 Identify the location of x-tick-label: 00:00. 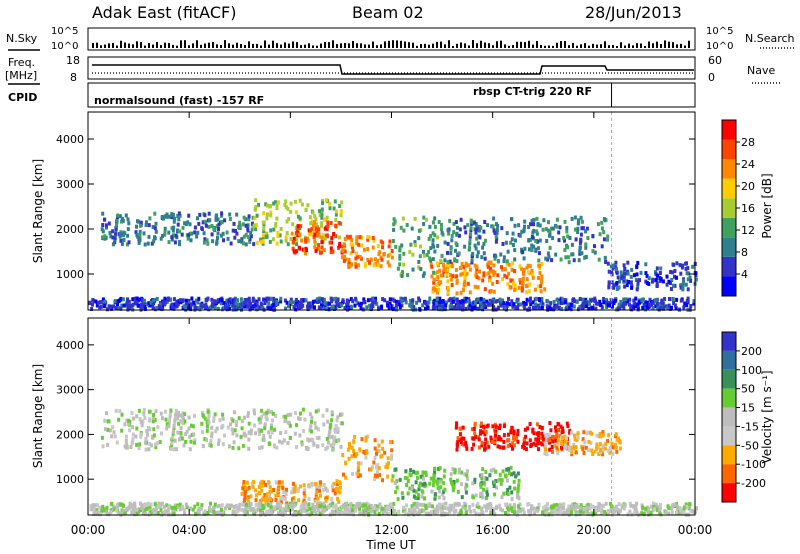
(88, 530).